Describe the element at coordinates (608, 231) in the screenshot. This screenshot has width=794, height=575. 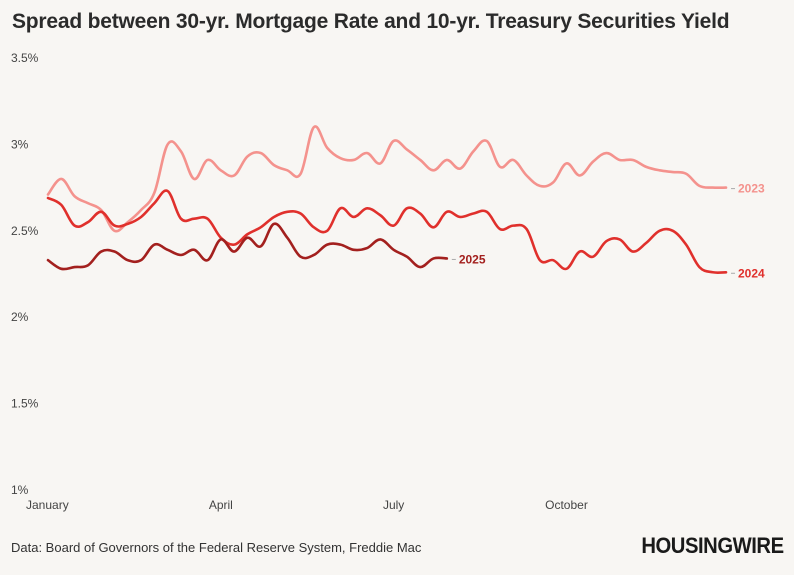
I see `series-labels: 2023 2024 2025` at that location.